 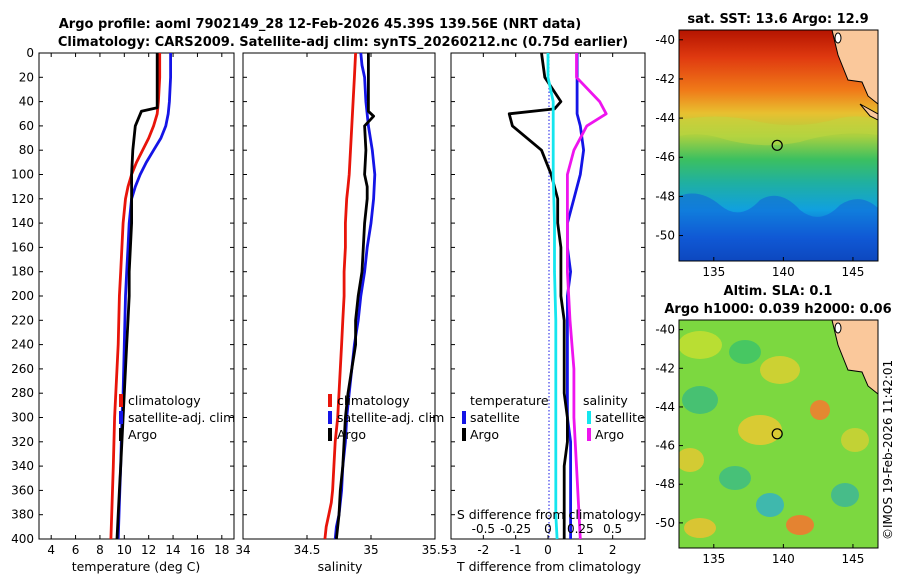 I want to click on y-tick-label: 300, so click(x=22, y=418).